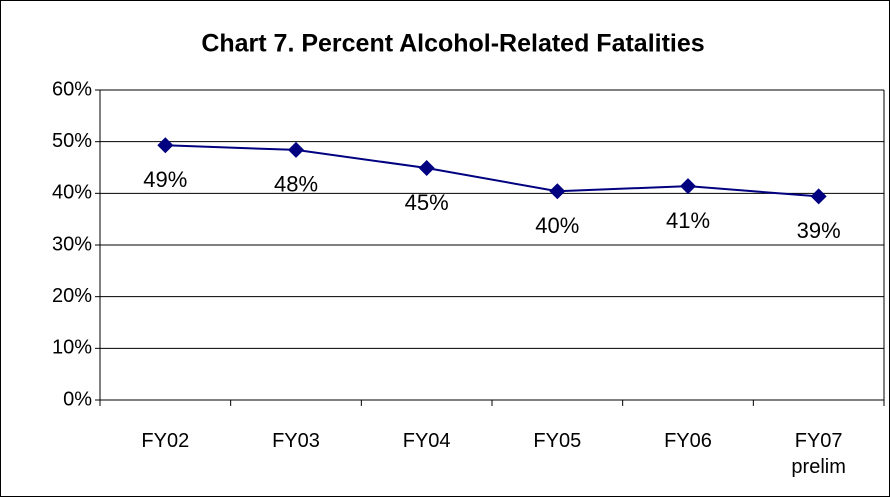 The height and width of the screenshot is (497, 890). I want to click on data-label: 48%, so click(296, 184).